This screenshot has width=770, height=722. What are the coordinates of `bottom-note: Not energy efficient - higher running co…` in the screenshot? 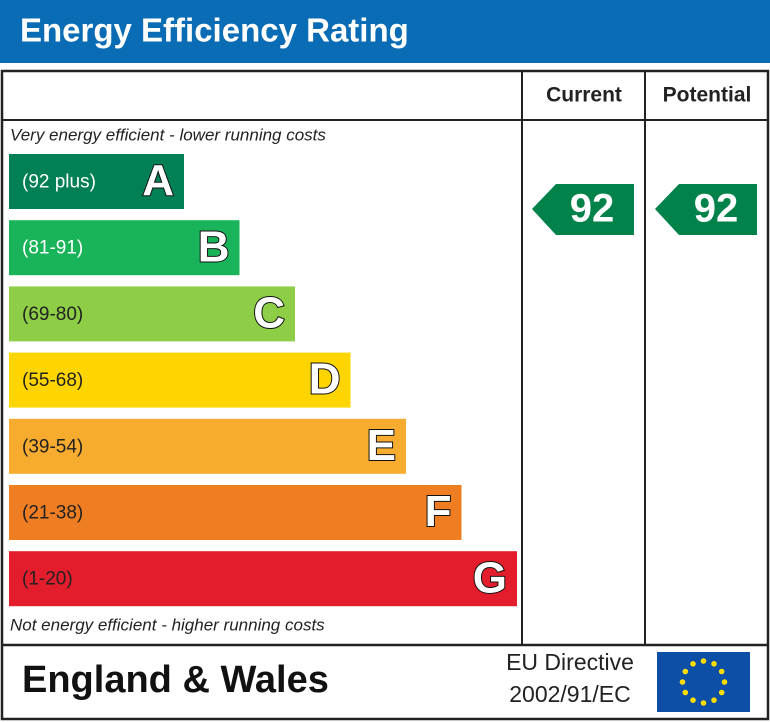 It's located at (167, 624).